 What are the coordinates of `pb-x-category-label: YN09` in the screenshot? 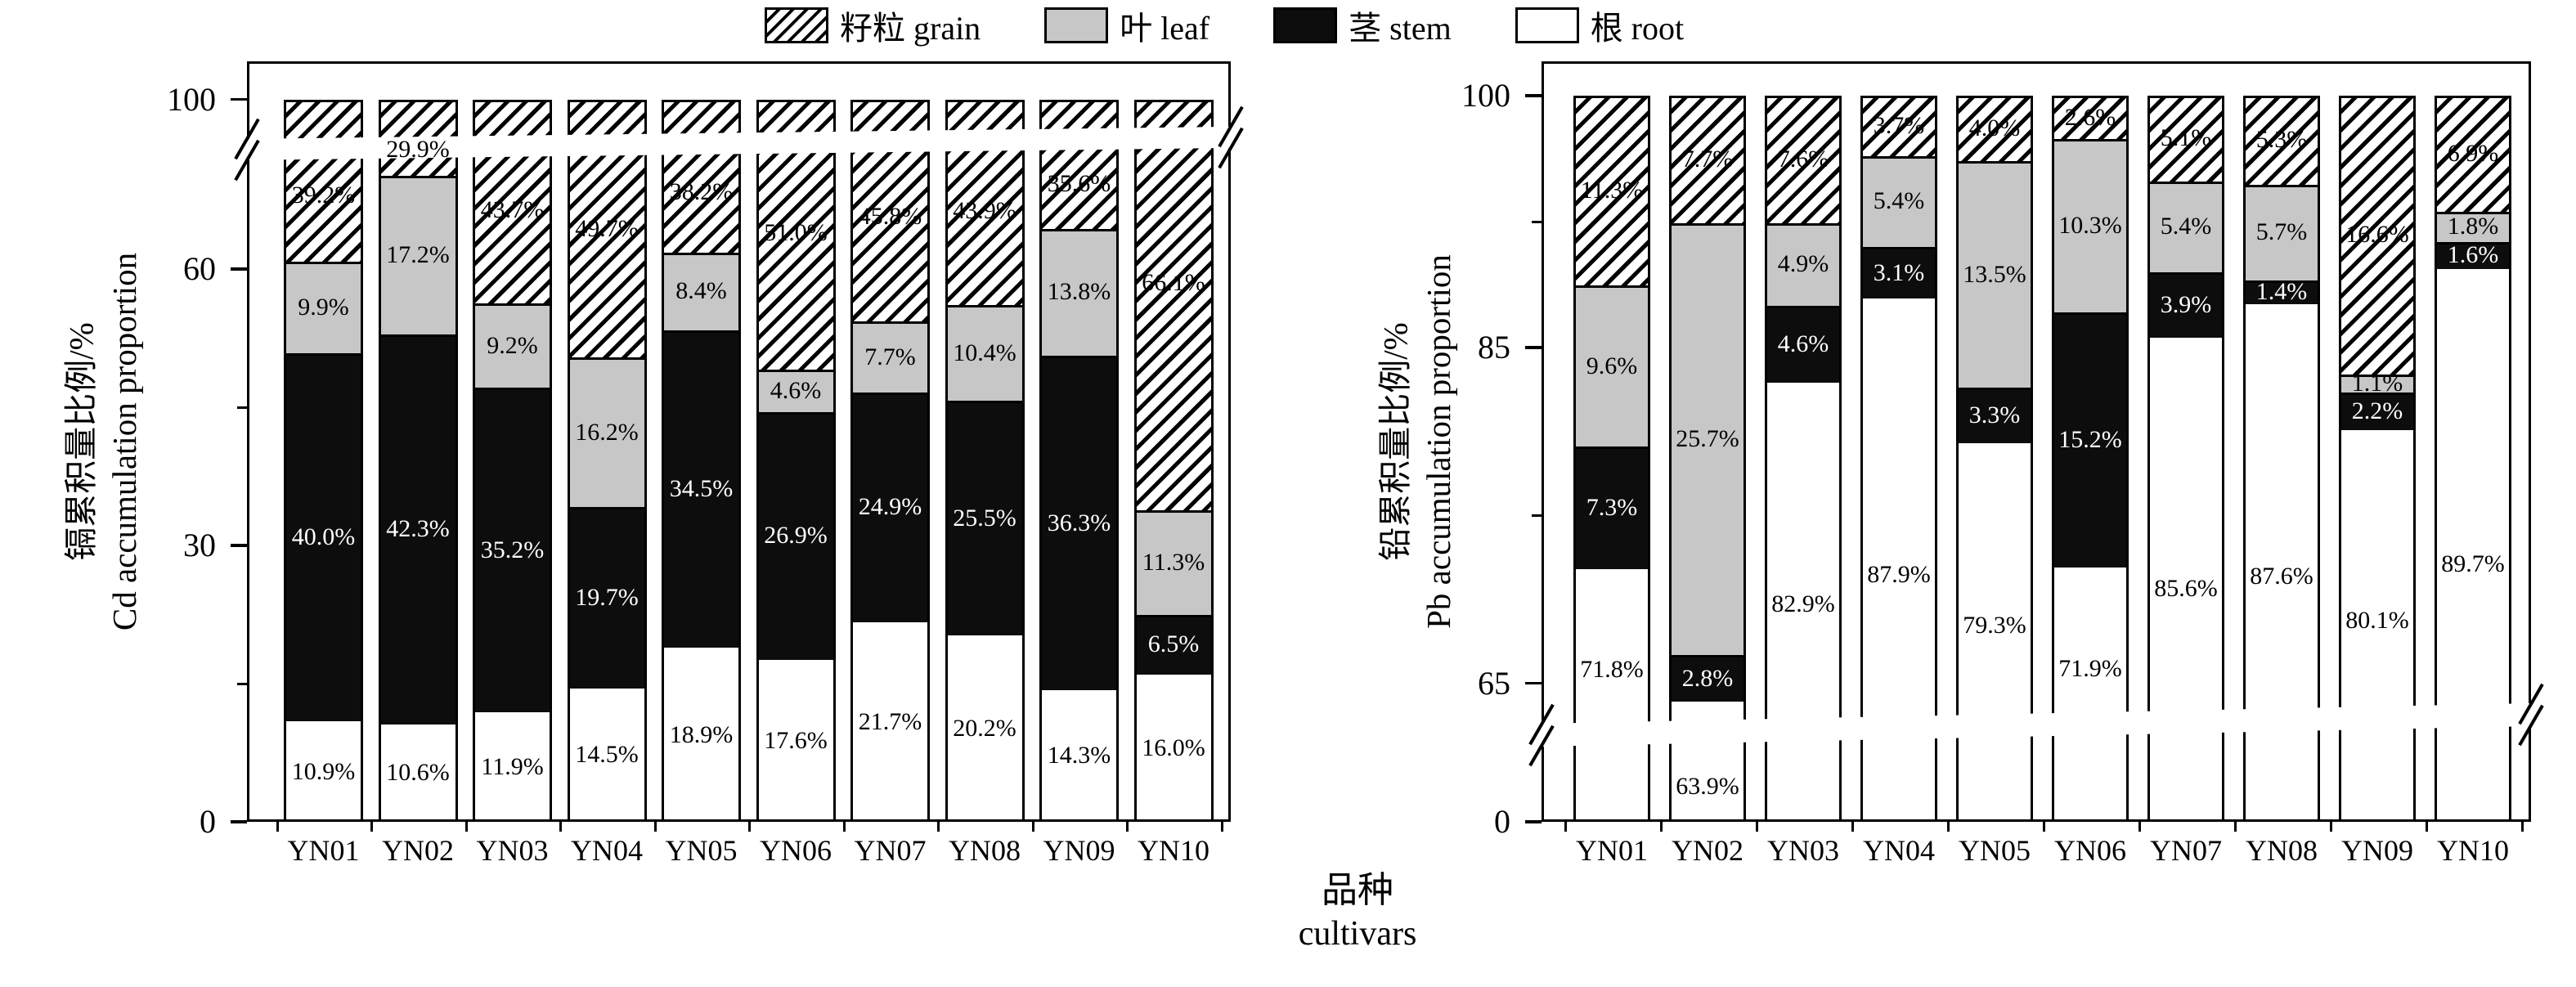 It's located at (2377, 851).